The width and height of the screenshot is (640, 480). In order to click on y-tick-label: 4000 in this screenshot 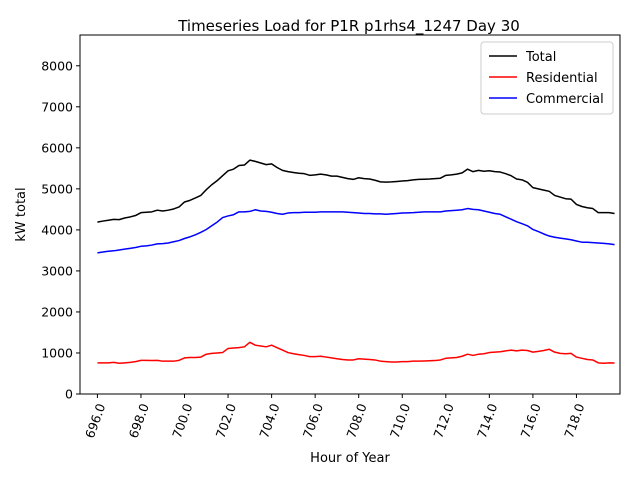, I will do `click(57, 229)`.